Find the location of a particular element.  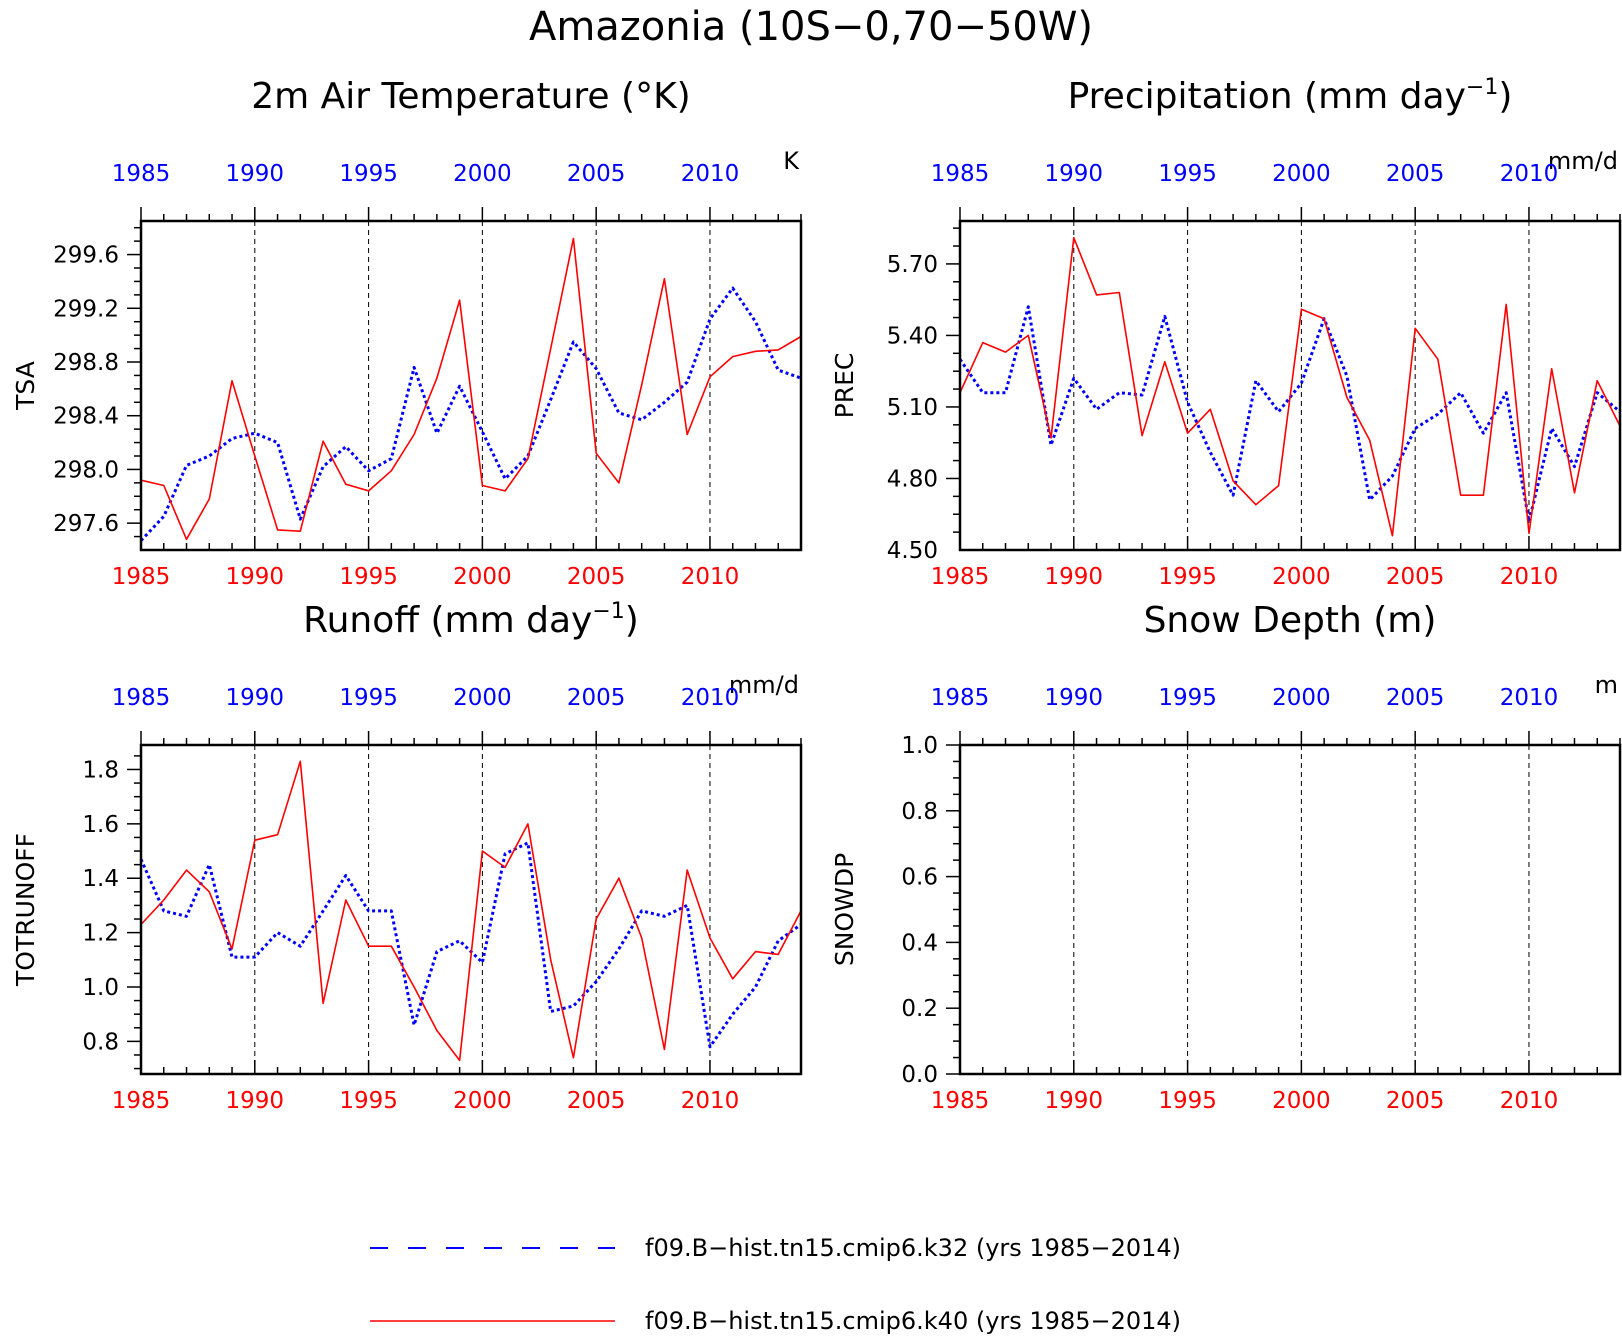

panel-title: 2m Air Temperature (°K) is located at coordinates (470, 96).